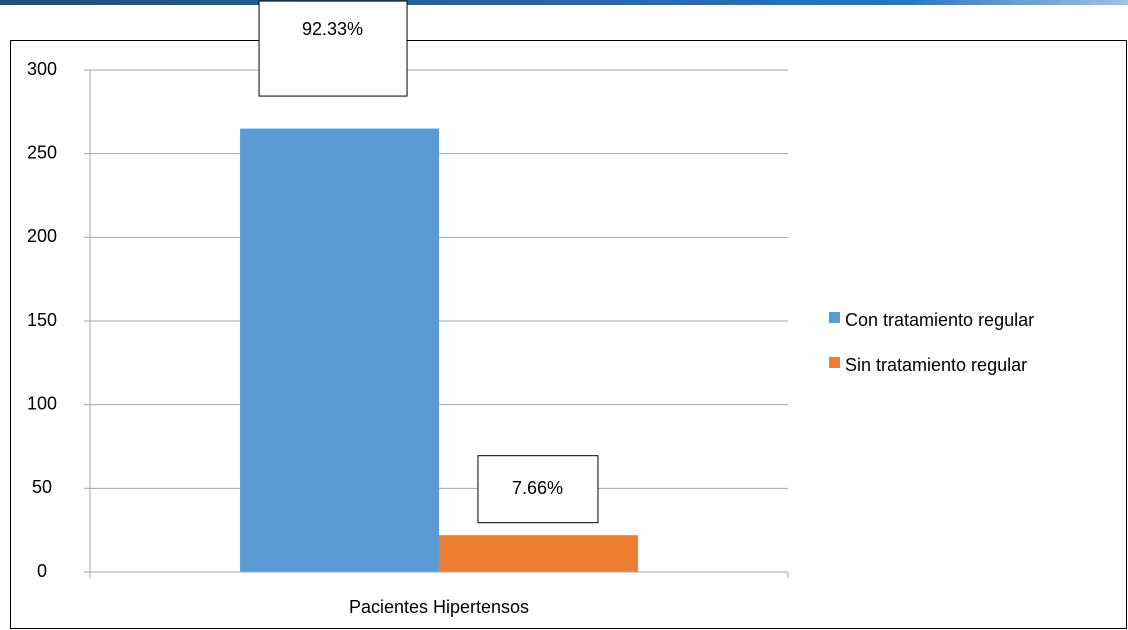 Image resolution: width=1128 pixels, height=630 pixels. I want to click on y-tick-label: 300, so click(42, 69).